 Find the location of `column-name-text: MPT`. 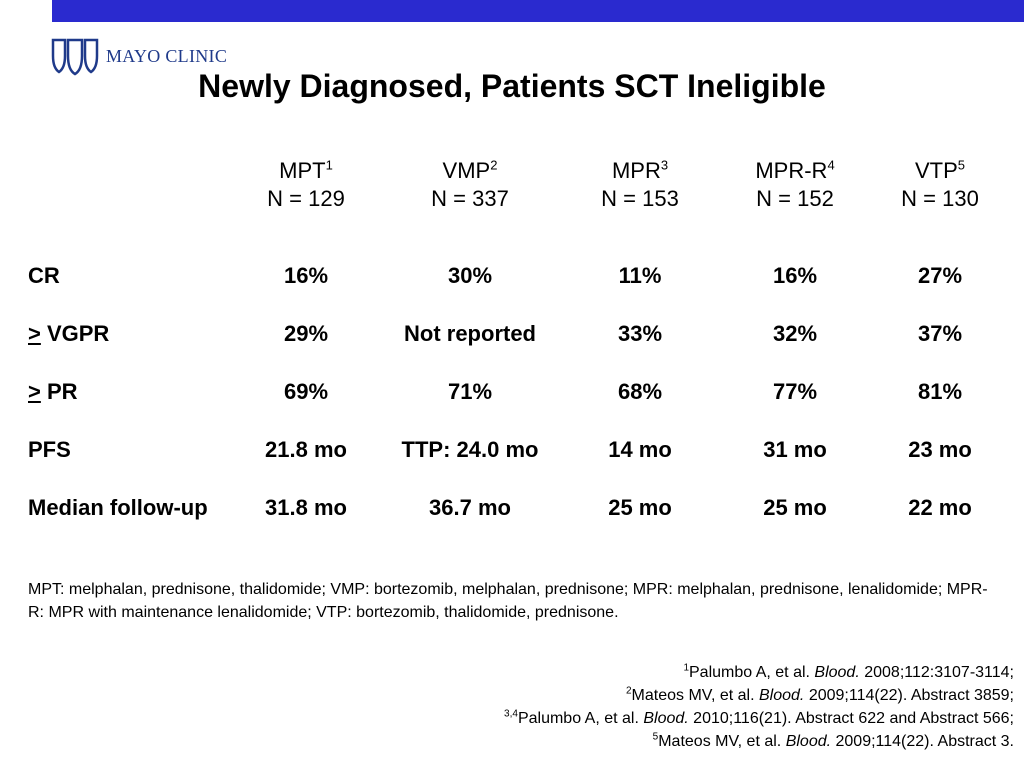

column-name-text: MPT is located at coordinates (302, 170).